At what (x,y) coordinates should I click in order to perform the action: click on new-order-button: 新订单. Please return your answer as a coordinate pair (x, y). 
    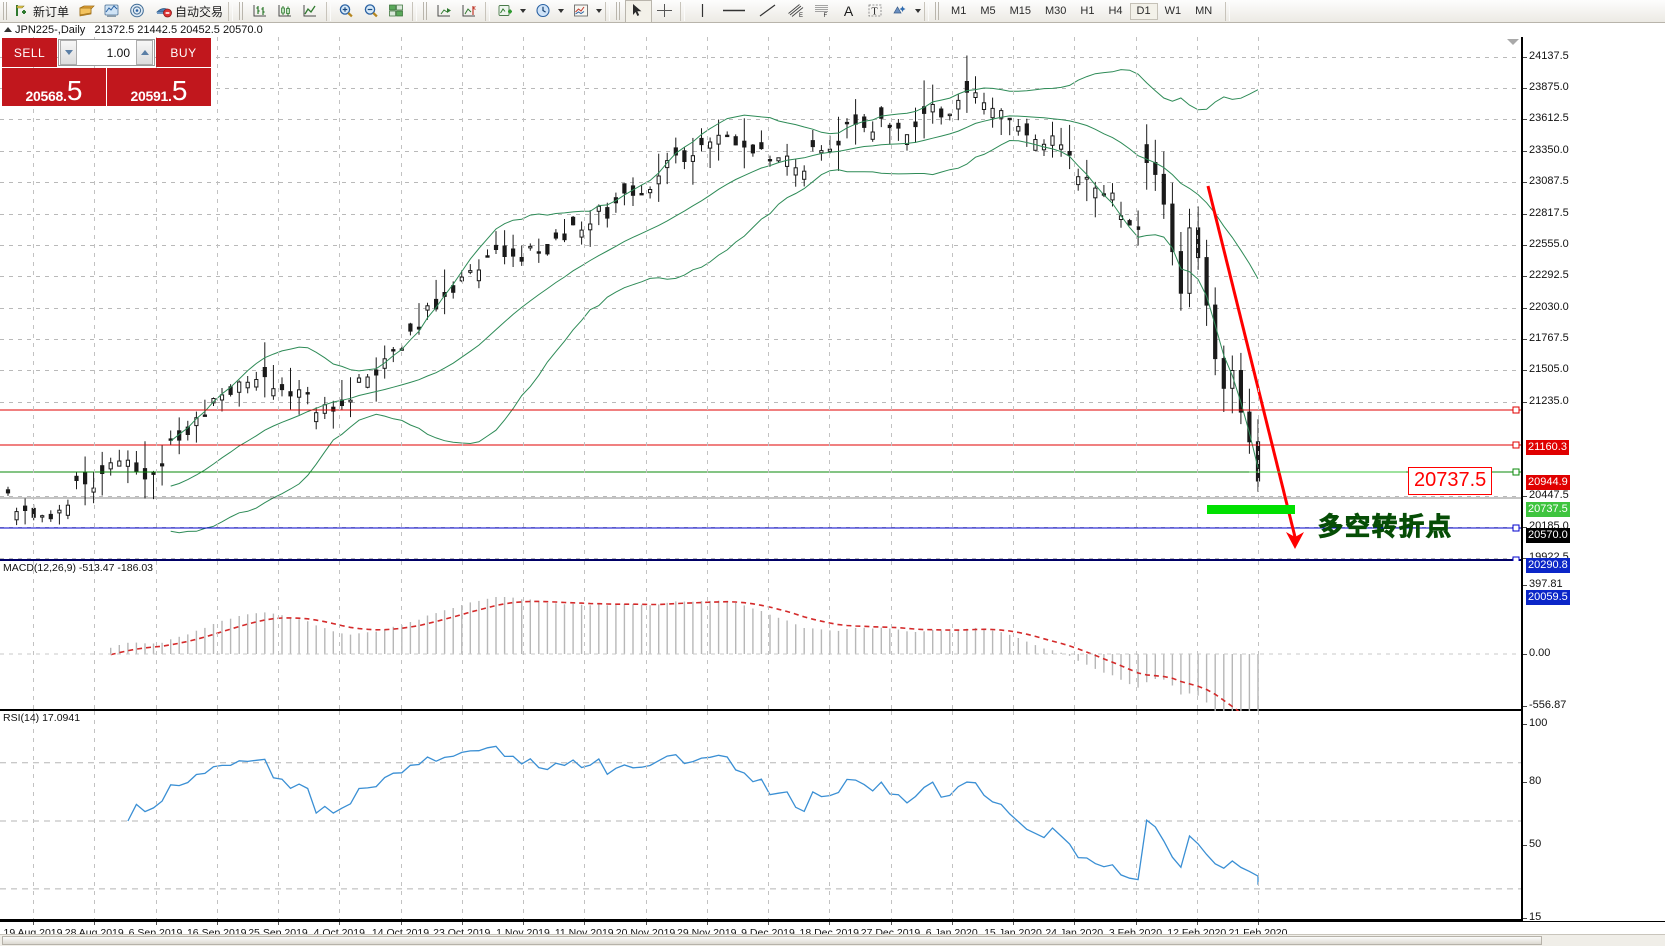
    Looking at the image, I should click on (41, 11).